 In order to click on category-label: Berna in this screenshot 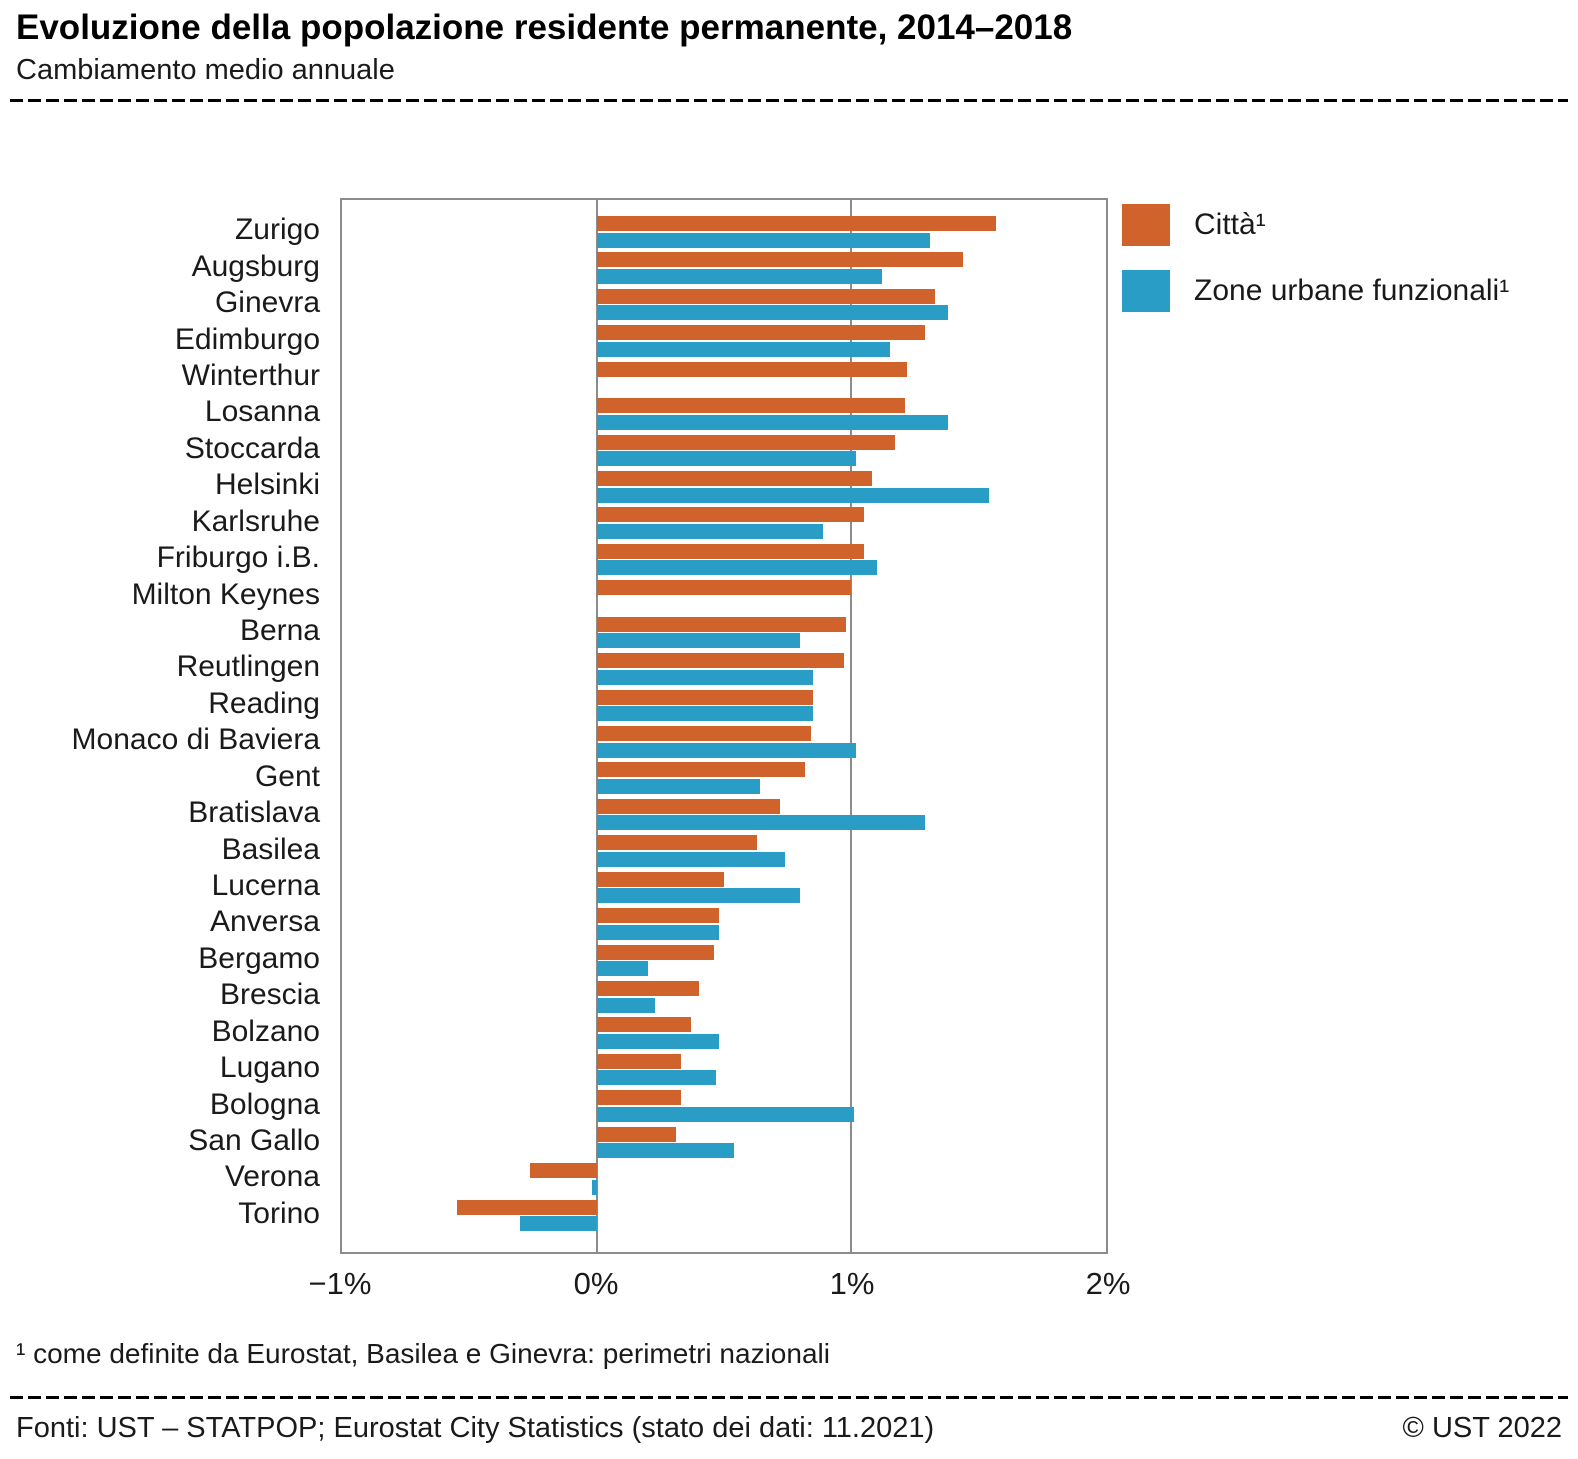, I will do `click(279, 630)`.